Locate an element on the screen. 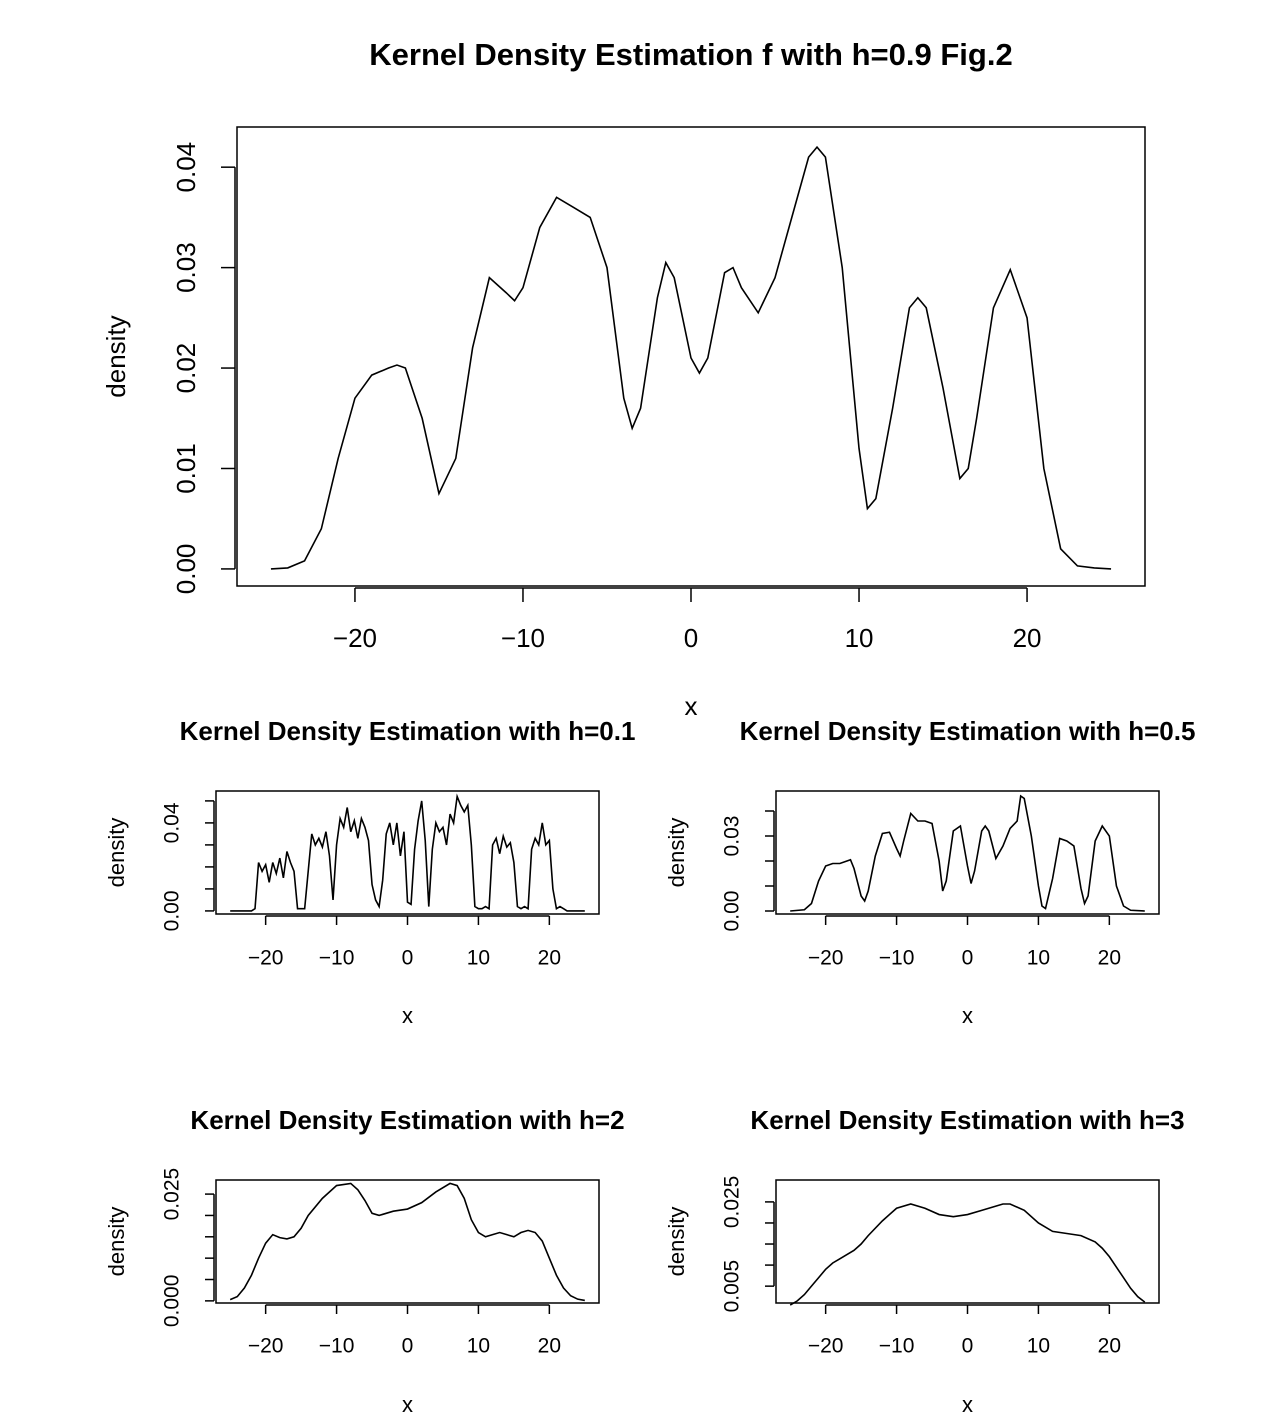 Image resolution: width=1264 pixels, height=1422 pixels. chart-title: Kernel Density Estimation with h=2 is located at coordinates (407, 1120).